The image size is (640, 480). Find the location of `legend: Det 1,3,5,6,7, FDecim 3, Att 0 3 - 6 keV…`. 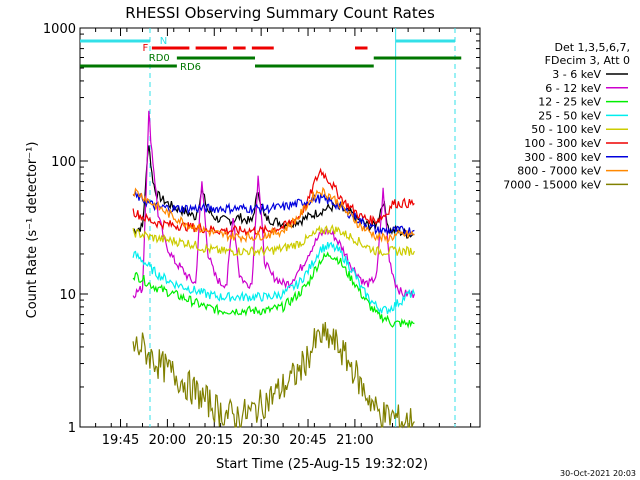

legend: Det 1,3,5,6,7, FDecim 3, Att 0 3 - 6 keV… is located at coordinates (566, 116).